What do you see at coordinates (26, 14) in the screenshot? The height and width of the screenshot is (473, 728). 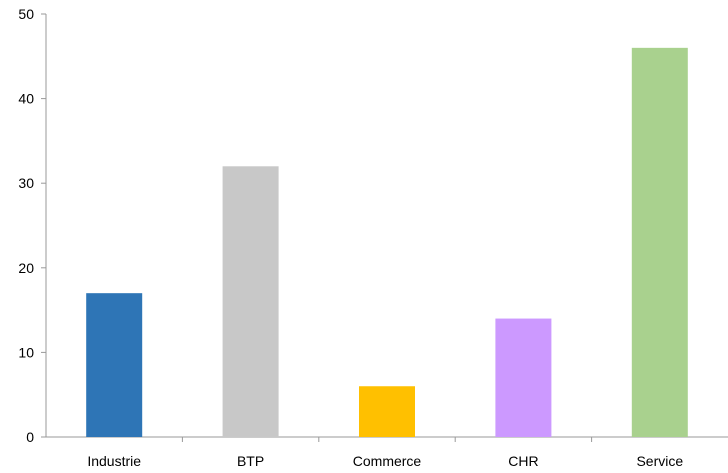 I see `y-tick-label: 50` at bounding box center [26, 14].